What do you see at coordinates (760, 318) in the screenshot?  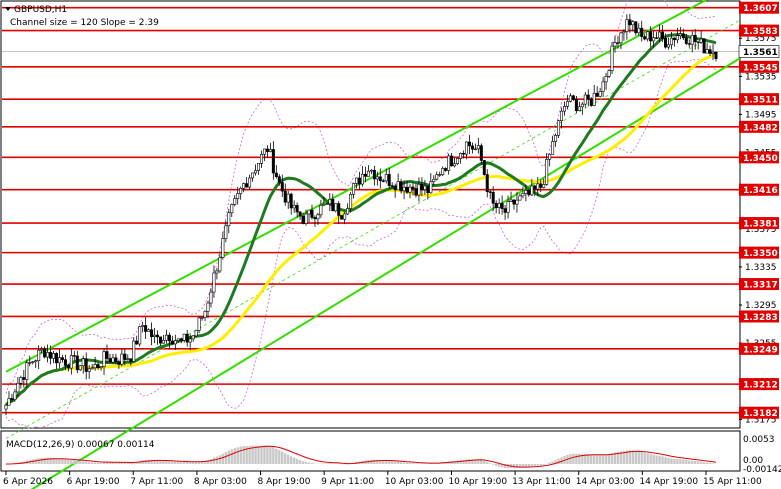 I see `level-label: 1.3283` at bounding box center [760, 318].